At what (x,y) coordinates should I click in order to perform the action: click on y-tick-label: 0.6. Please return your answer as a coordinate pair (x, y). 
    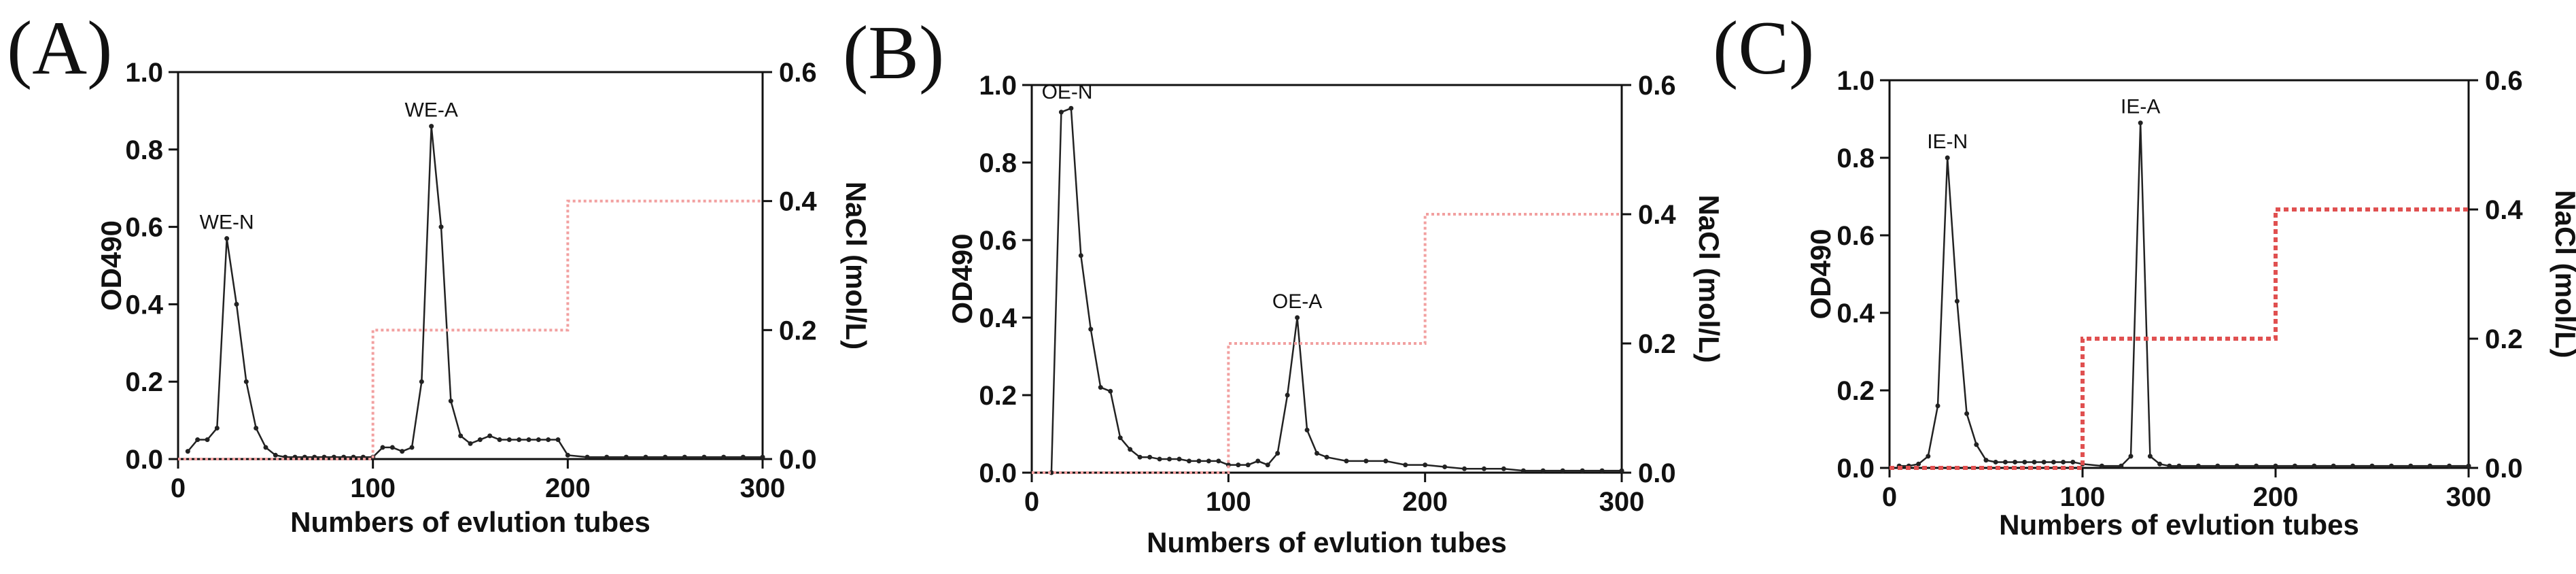
    Looking at the image, I should click on (998, 241).